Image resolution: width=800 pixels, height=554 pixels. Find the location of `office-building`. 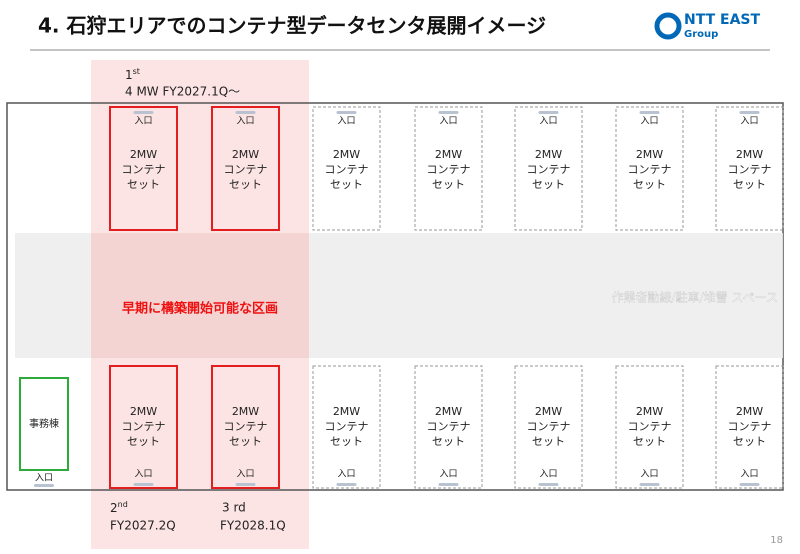

office-building is located at coordinates (44, 424).